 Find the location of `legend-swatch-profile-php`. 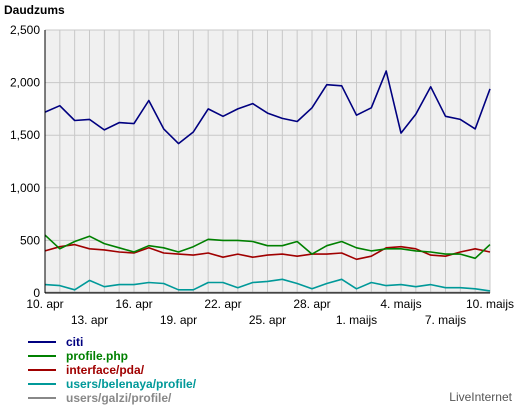

legend-swatch-profile-php is located at coordinates (42, 356).